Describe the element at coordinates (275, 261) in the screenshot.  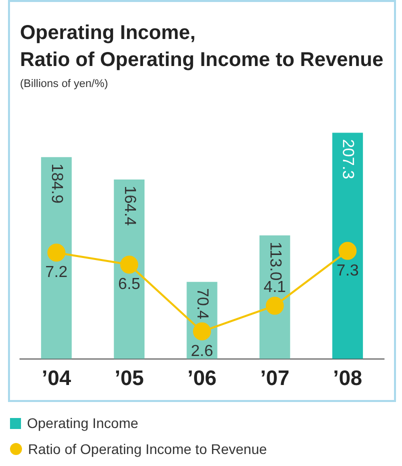
I see `data-label: 113.0` at that location.